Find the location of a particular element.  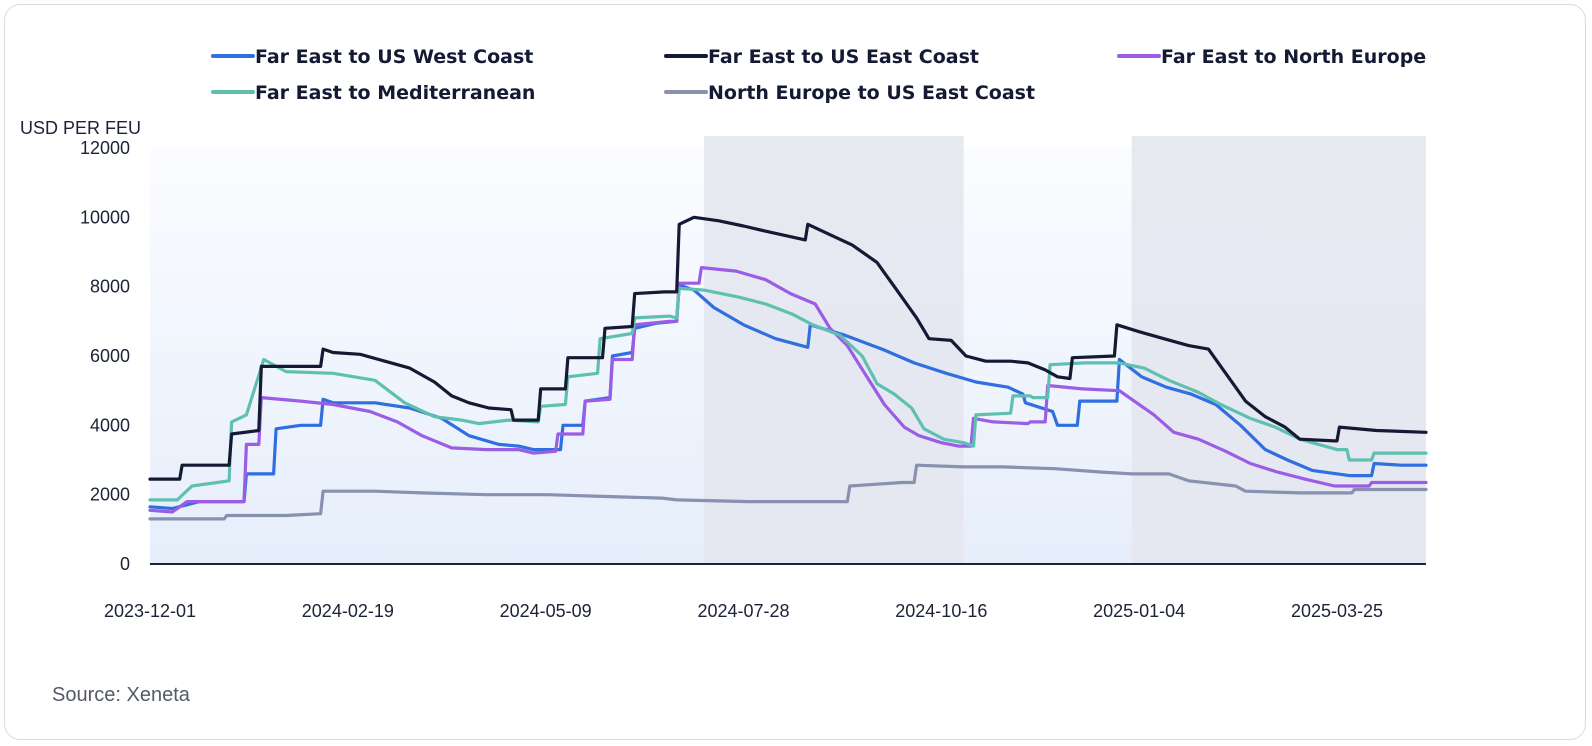

x-tick-label: 2024-05-09 is located at coordinates (546, 611).